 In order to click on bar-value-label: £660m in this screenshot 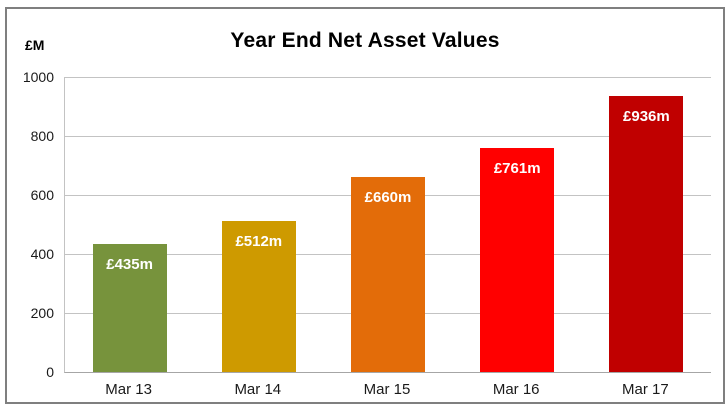, I will do `click(388, 198)`.